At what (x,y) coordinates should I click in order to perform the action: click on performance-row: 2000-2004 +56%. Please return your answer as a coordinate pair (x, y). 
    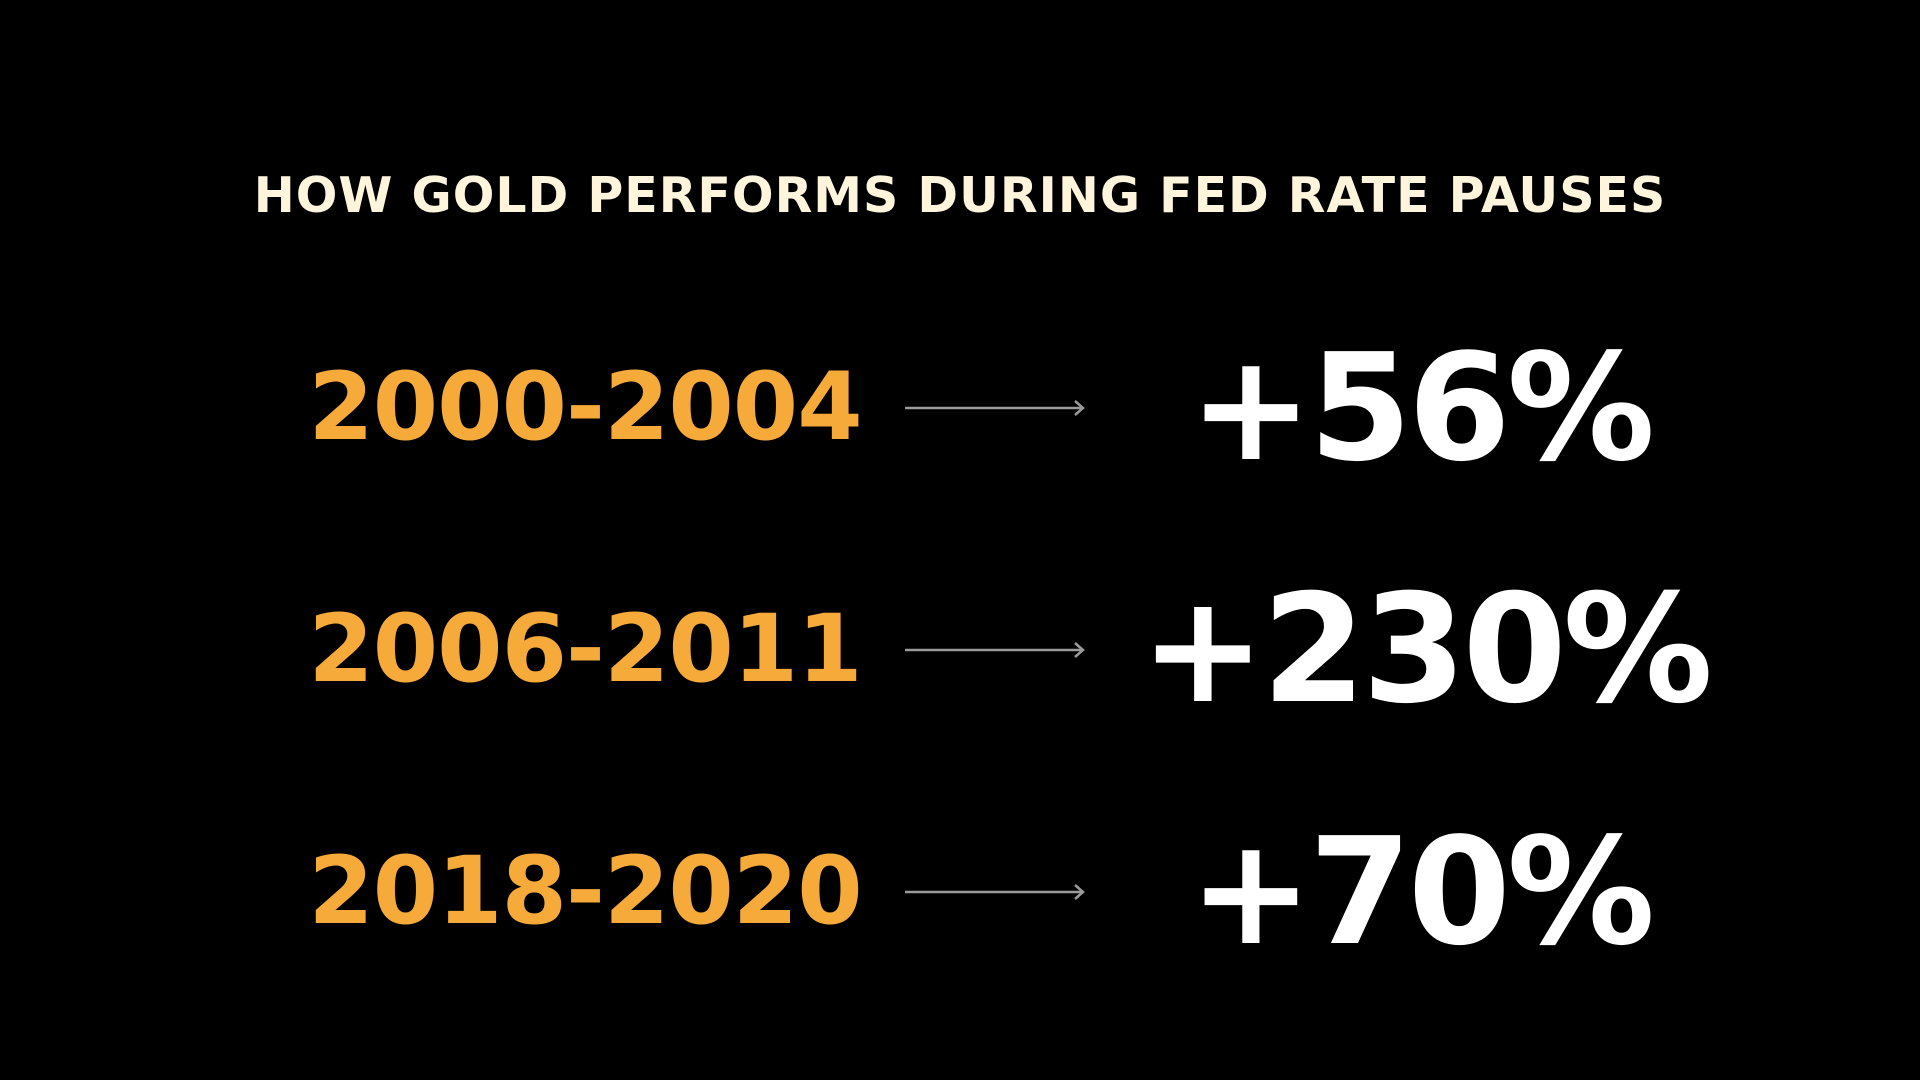
    Looking at the image, I should click on (960, 408).